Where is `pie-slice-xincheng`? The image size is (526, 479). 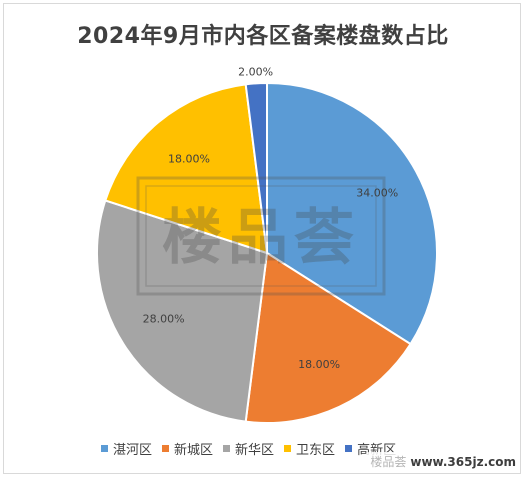 pie-slice-xincheng is located at coordinates (328, 337).